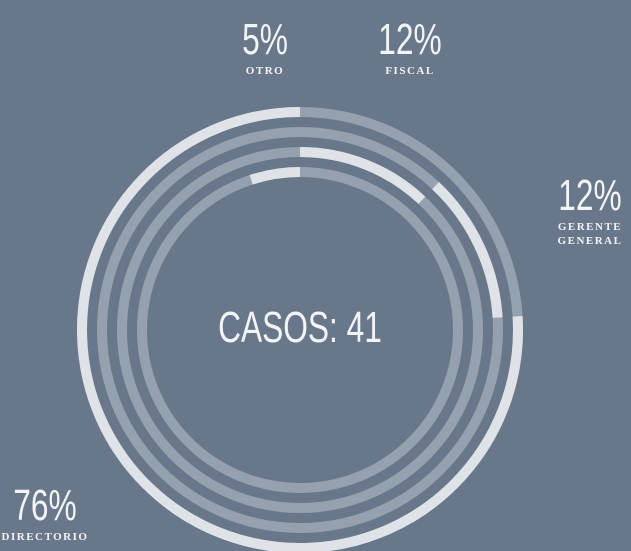 The image size is (631, 551). I want to click on data-label: 12% GERENTE GENERAL, so click(585, 211).